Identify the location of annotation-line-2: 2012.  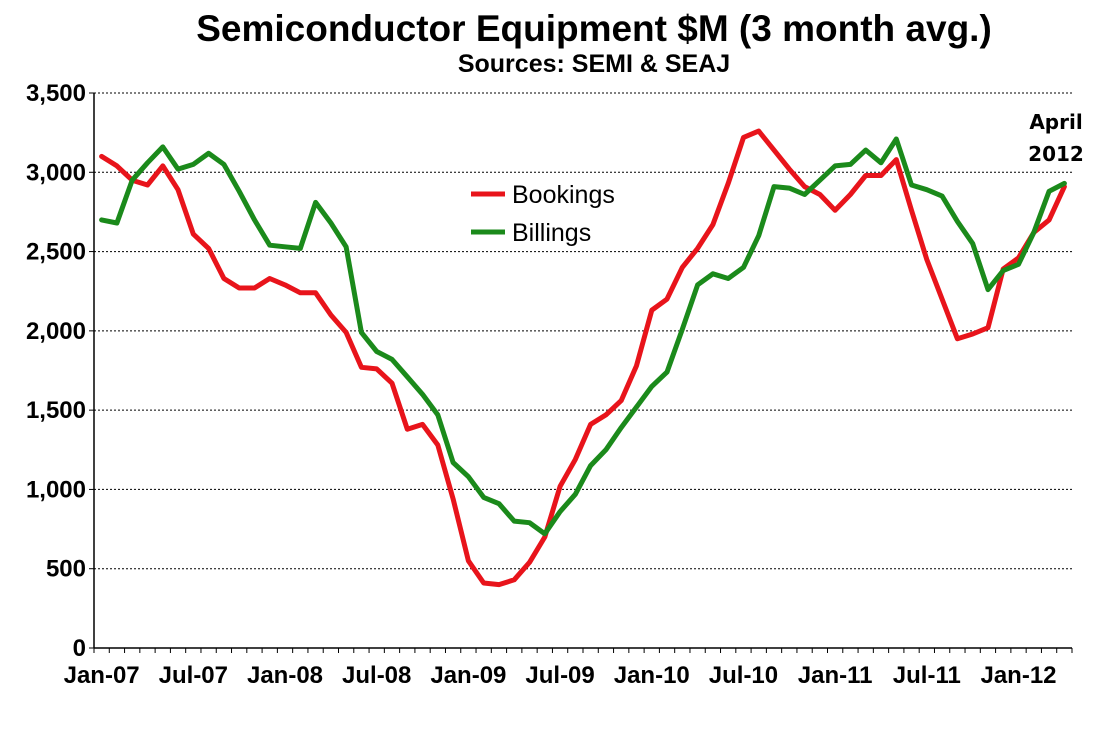
(1056, 154).